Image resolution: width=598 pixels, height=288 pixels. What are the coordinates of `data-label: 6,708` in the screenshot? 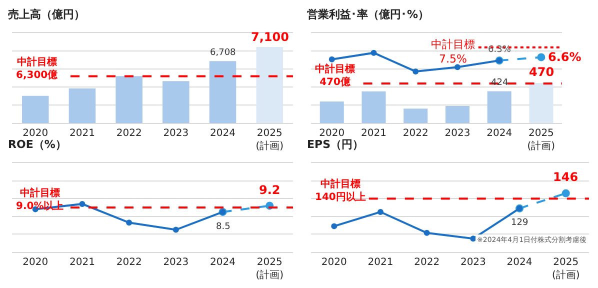 It's located at (223, 53).